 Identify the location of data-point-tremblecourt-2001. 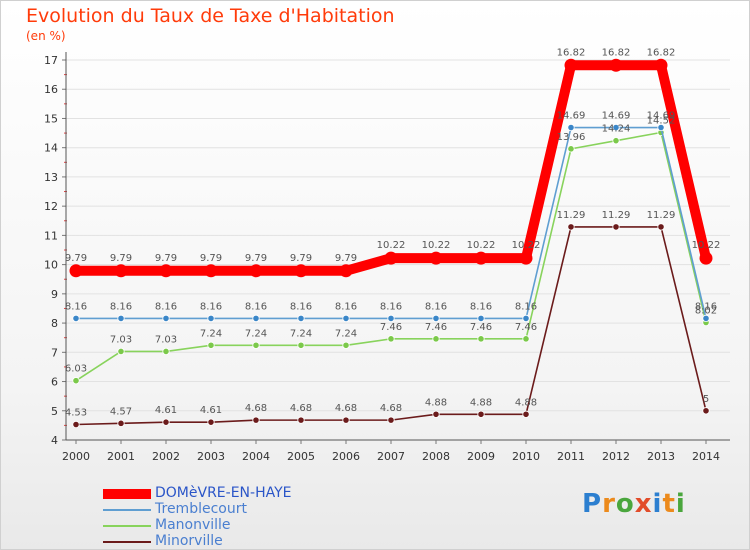
(121, 318).